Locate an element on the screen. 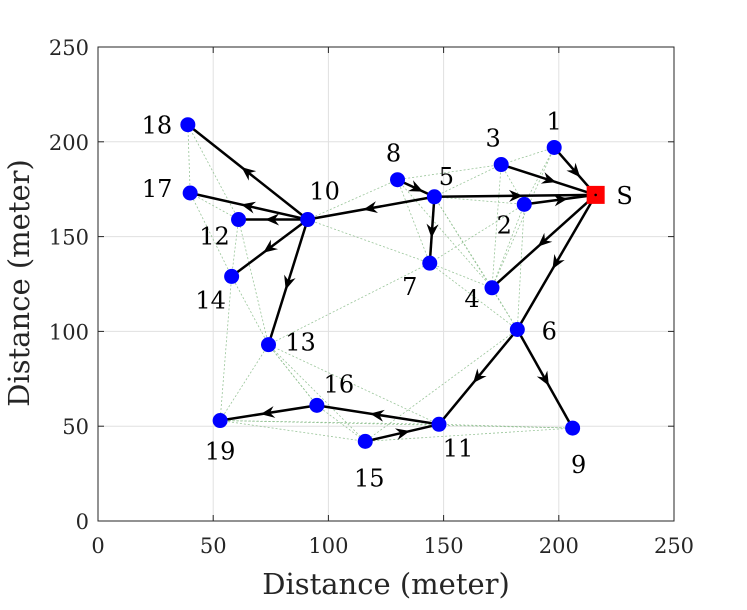 The image size is (747, 610). node-label-4: 4 is located at coordinates (471, 299).